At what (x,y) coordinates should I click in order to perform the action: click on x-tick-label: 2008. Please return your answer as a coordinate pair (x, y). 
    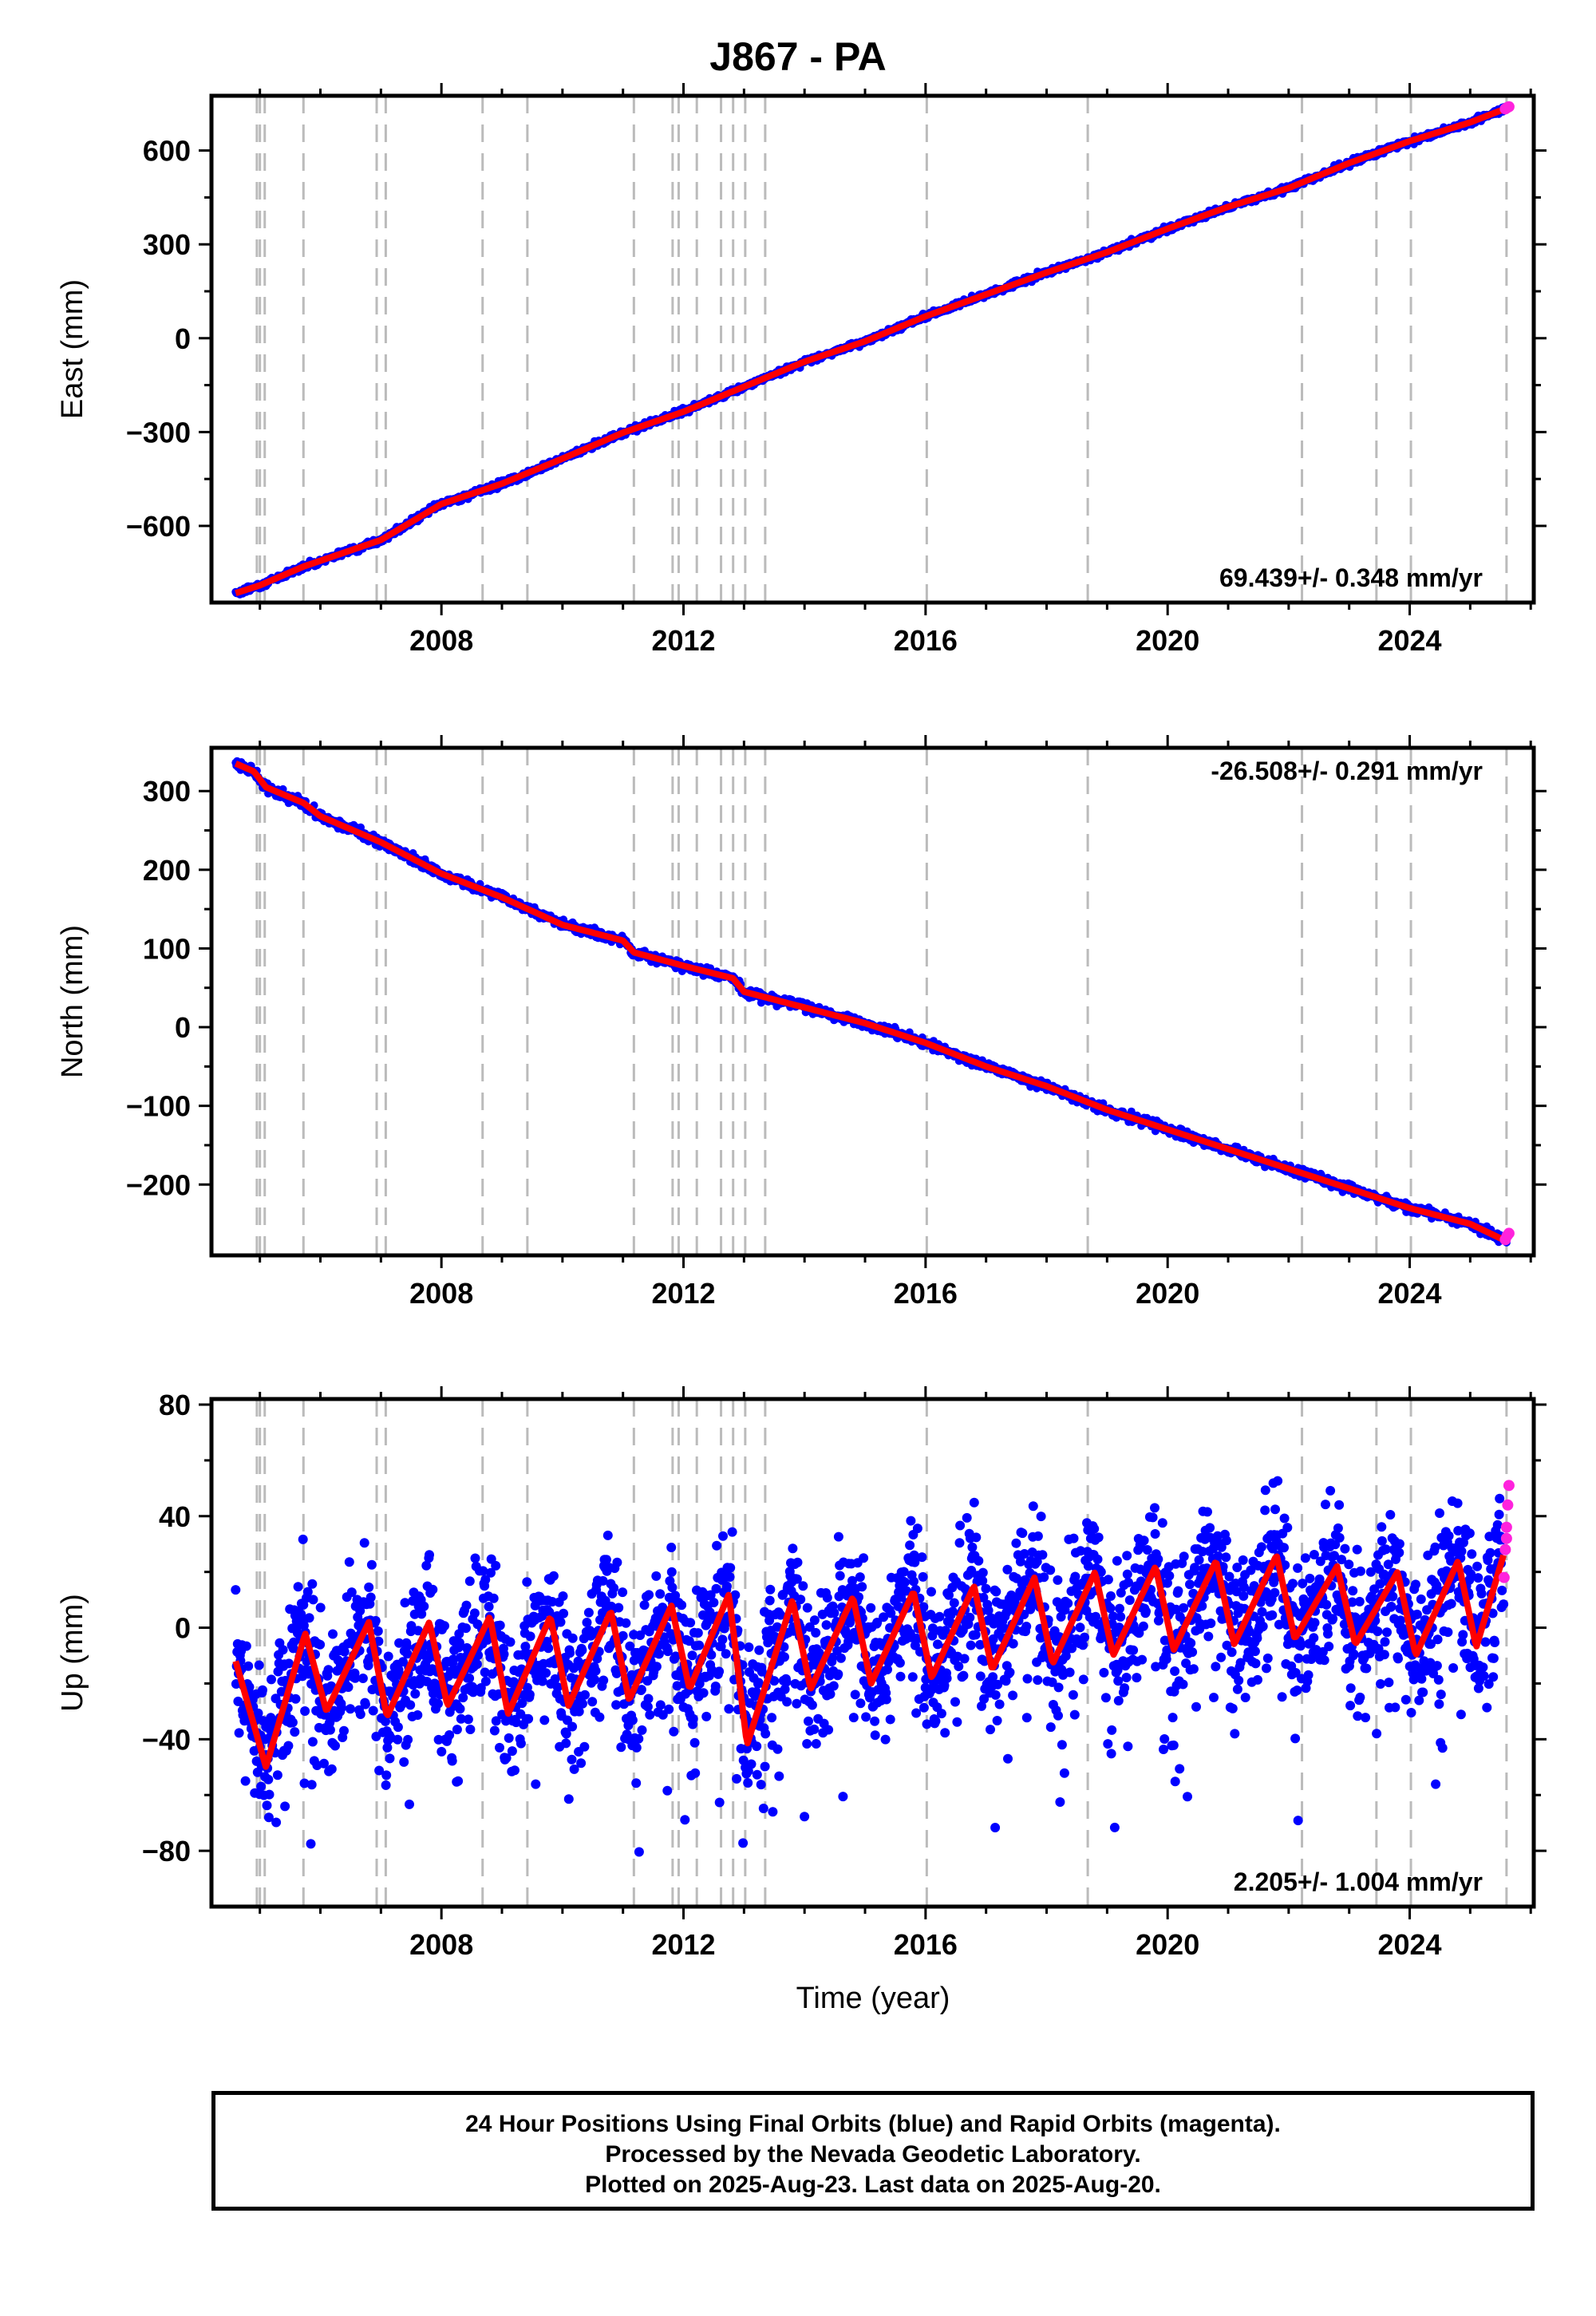
    Looking at the image, I should click on (441, 640).